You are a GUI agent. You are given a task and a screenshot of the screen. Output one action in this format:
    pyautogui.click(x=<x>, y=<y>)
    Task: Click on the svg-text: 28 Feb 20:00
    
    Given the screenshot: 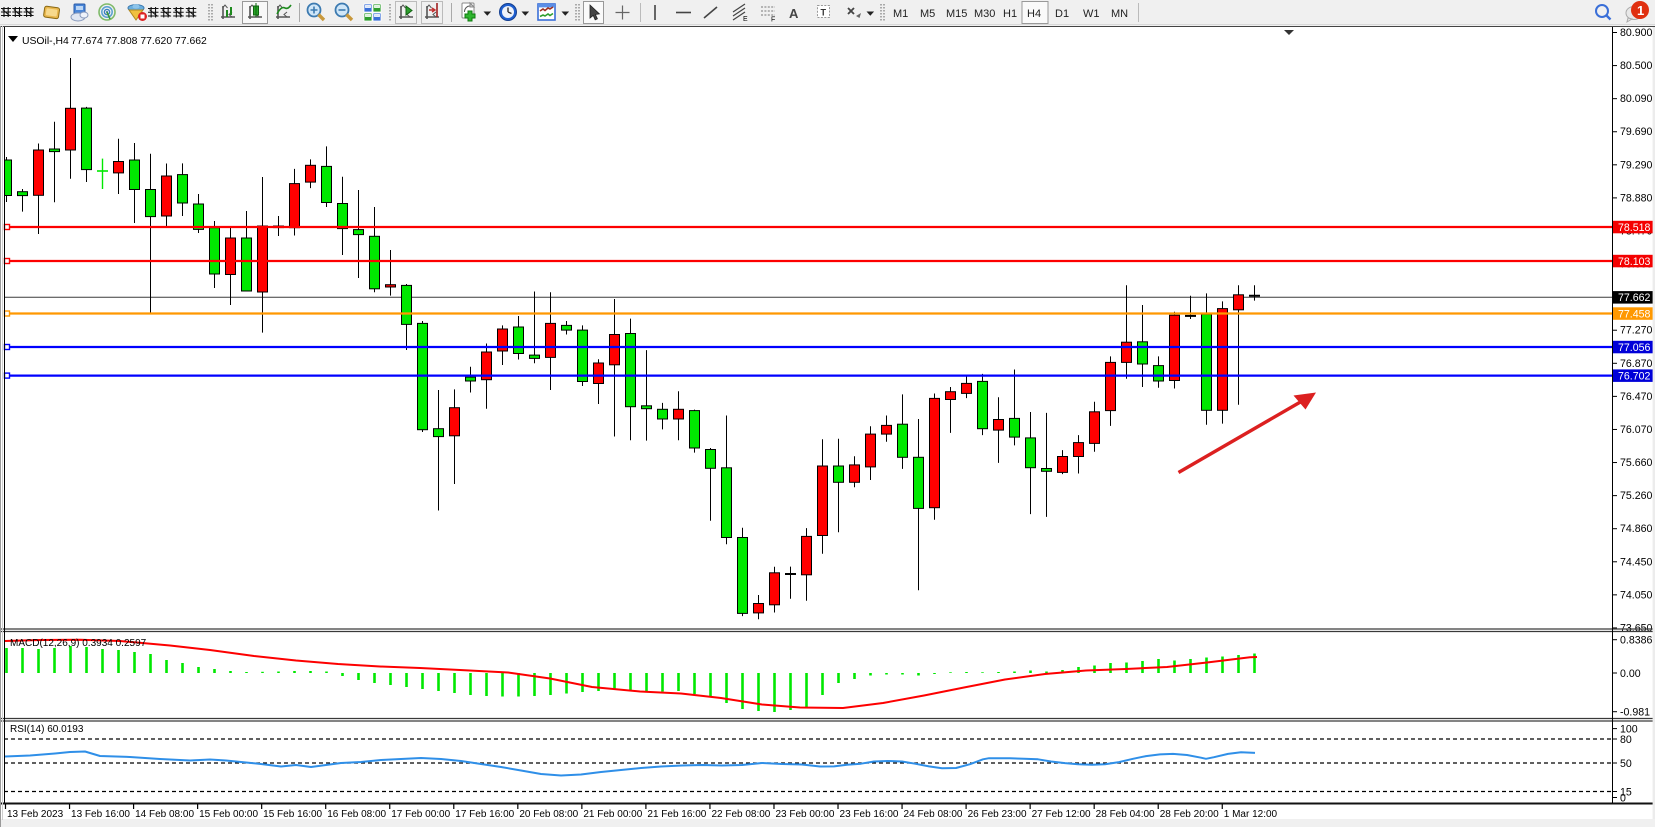 What is the action you would take?
    pyautogui.click(x=1189, y=814)
    